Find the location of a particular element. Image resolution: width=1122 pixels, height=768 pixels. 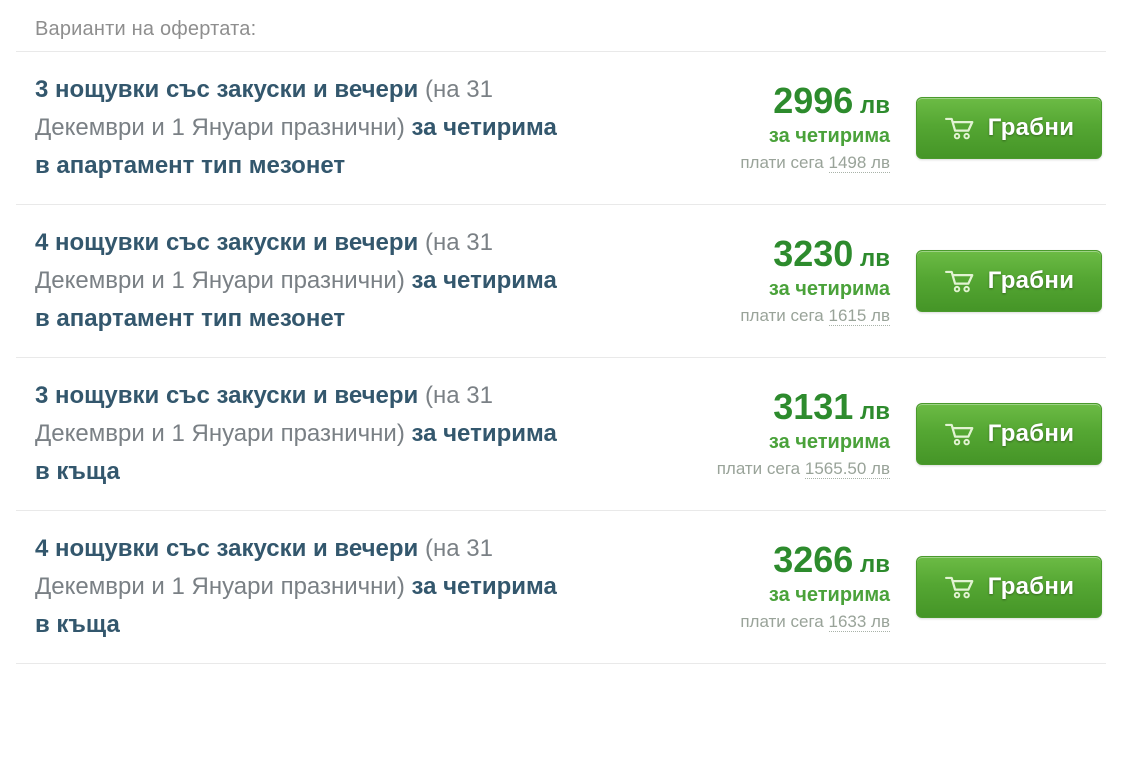

pay-now-amount: 1565.50 лв is located at coordinates (847, 468).